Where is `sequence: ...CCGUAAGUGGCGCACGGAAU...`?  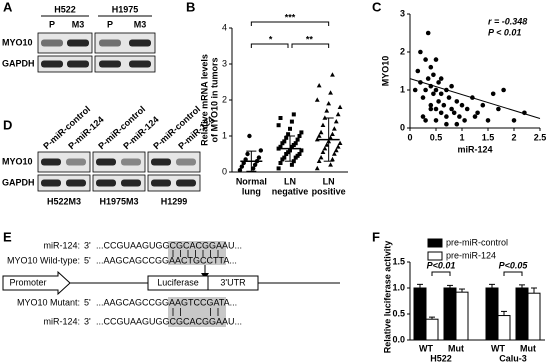 sequence: ...CCGUAAGUGGCGCACGGAAU... is located at coordinates (169, 245).